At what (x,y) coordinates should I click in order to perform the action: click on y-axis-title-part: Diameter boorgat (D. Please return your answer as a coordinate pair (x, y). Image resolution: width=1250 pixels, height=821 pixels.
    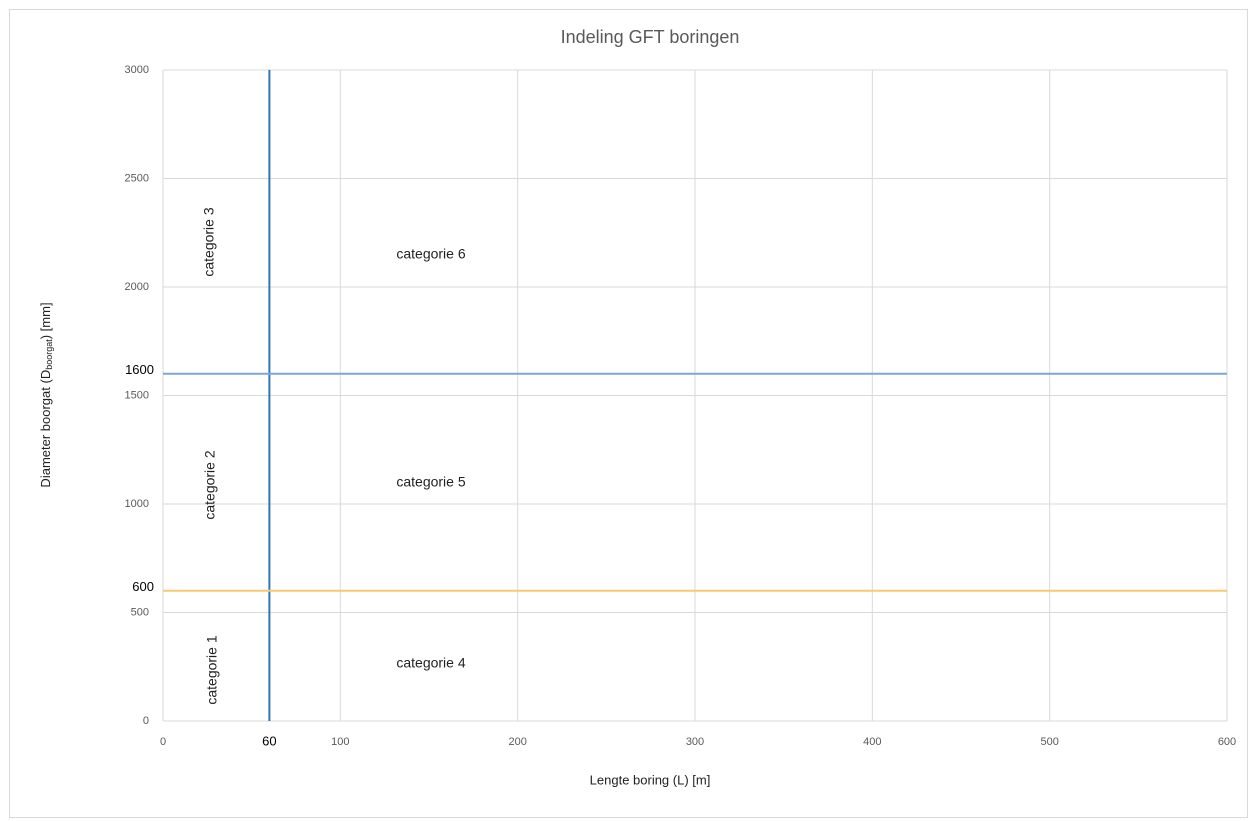
    Looking at the image, I should click on (45, 429).